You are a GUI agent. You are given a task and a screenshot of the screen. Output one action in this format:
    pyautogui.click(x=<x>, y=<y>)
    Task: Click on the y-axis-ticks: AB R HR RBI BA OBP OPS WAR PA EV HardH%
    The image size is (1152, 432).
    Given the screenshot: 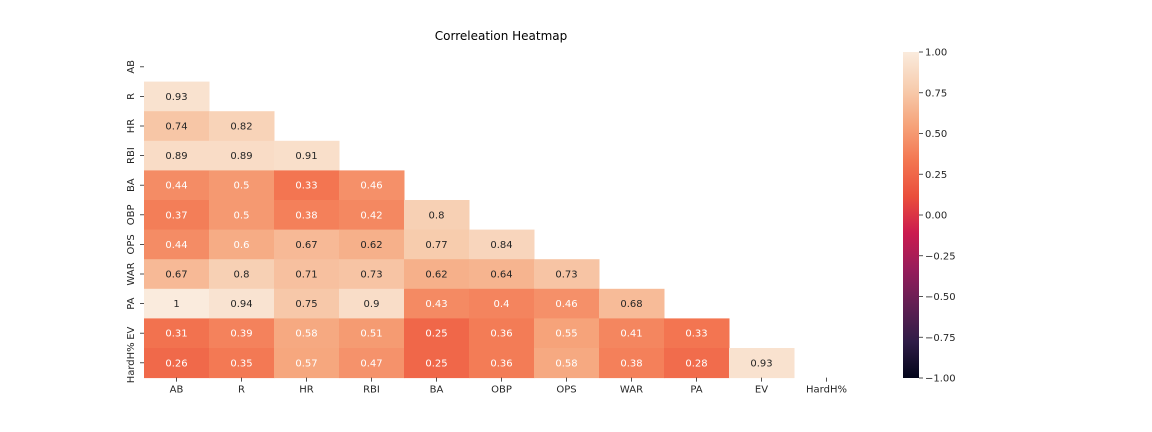 What is the action you would take?
    pyautogui.click(x=135, y=221)
    